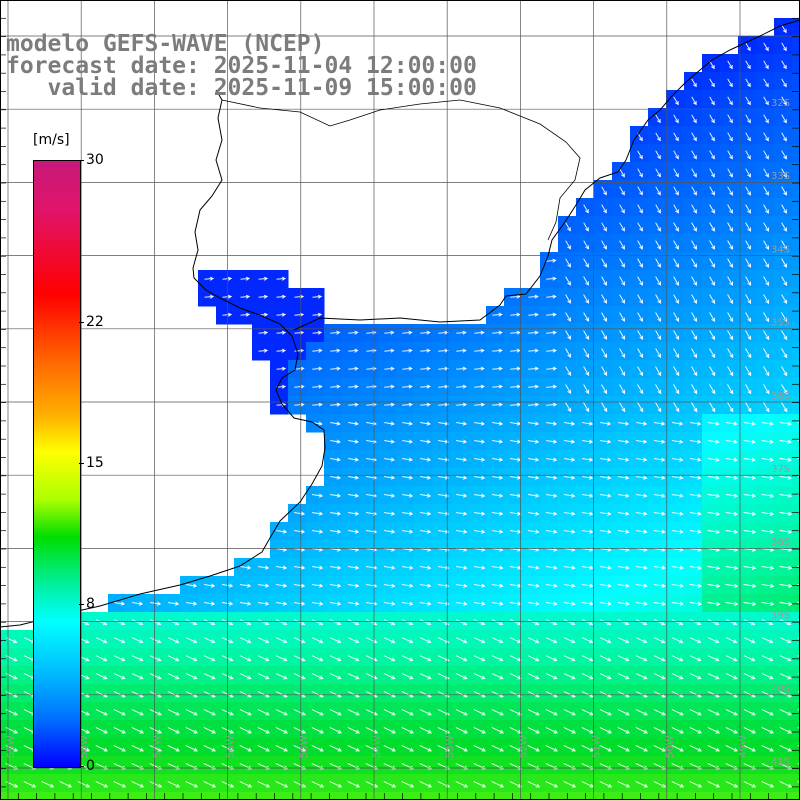  Describe the element at coordinates (51, 140) in the screenshot. I see `colorbar-unit: [m/s]` at that location.